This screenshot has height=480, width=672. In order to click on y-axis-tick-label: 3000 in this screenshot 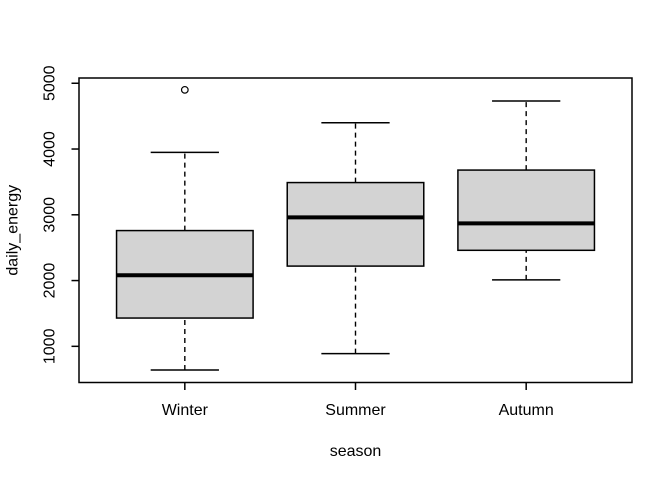, I will do `click(50, 215)`.